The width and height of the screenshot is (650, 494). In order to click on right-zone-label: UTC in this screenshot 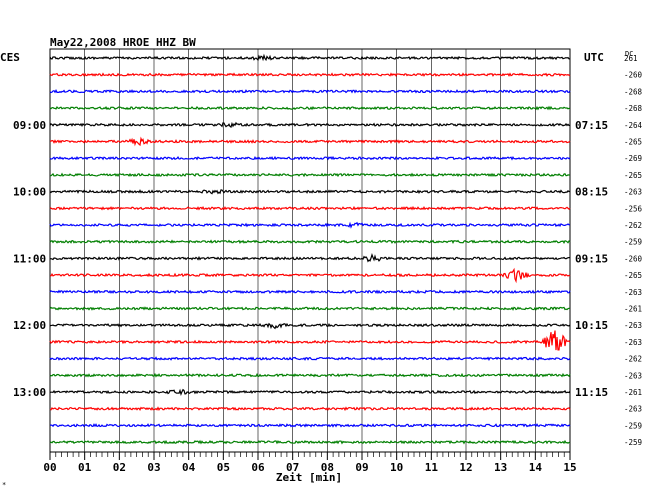, I will do `click(594, 57)`.